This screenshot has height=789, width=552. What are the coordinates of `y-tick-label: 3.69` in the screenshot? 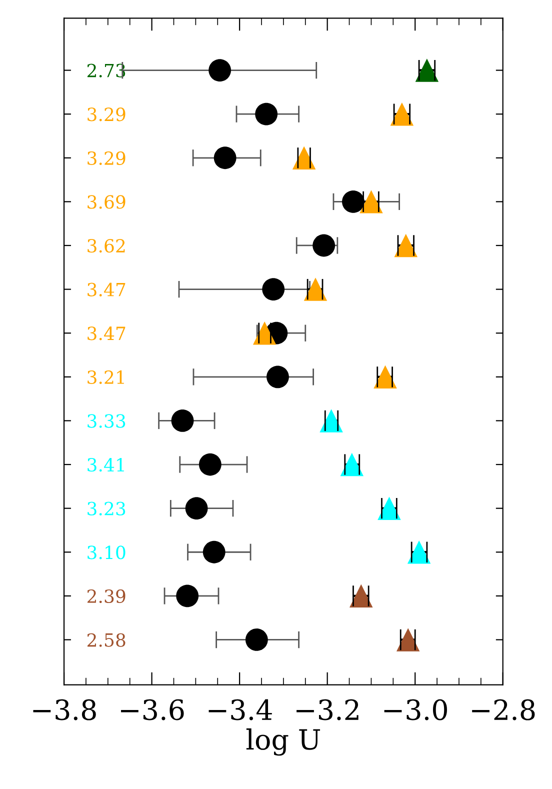 It's located at (107, 202).